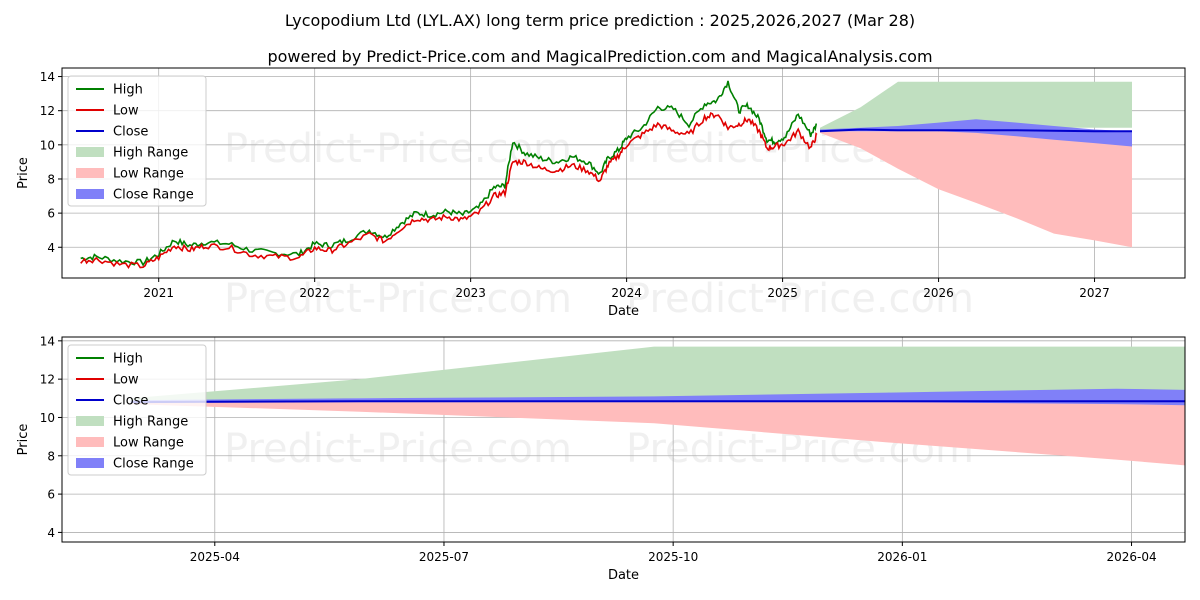 The width and height of the screenshot is (1200, 600). Describe the element at coordinates (215, 557) in the screenshot. I see `x-tick-label: 2025-04` at that location.